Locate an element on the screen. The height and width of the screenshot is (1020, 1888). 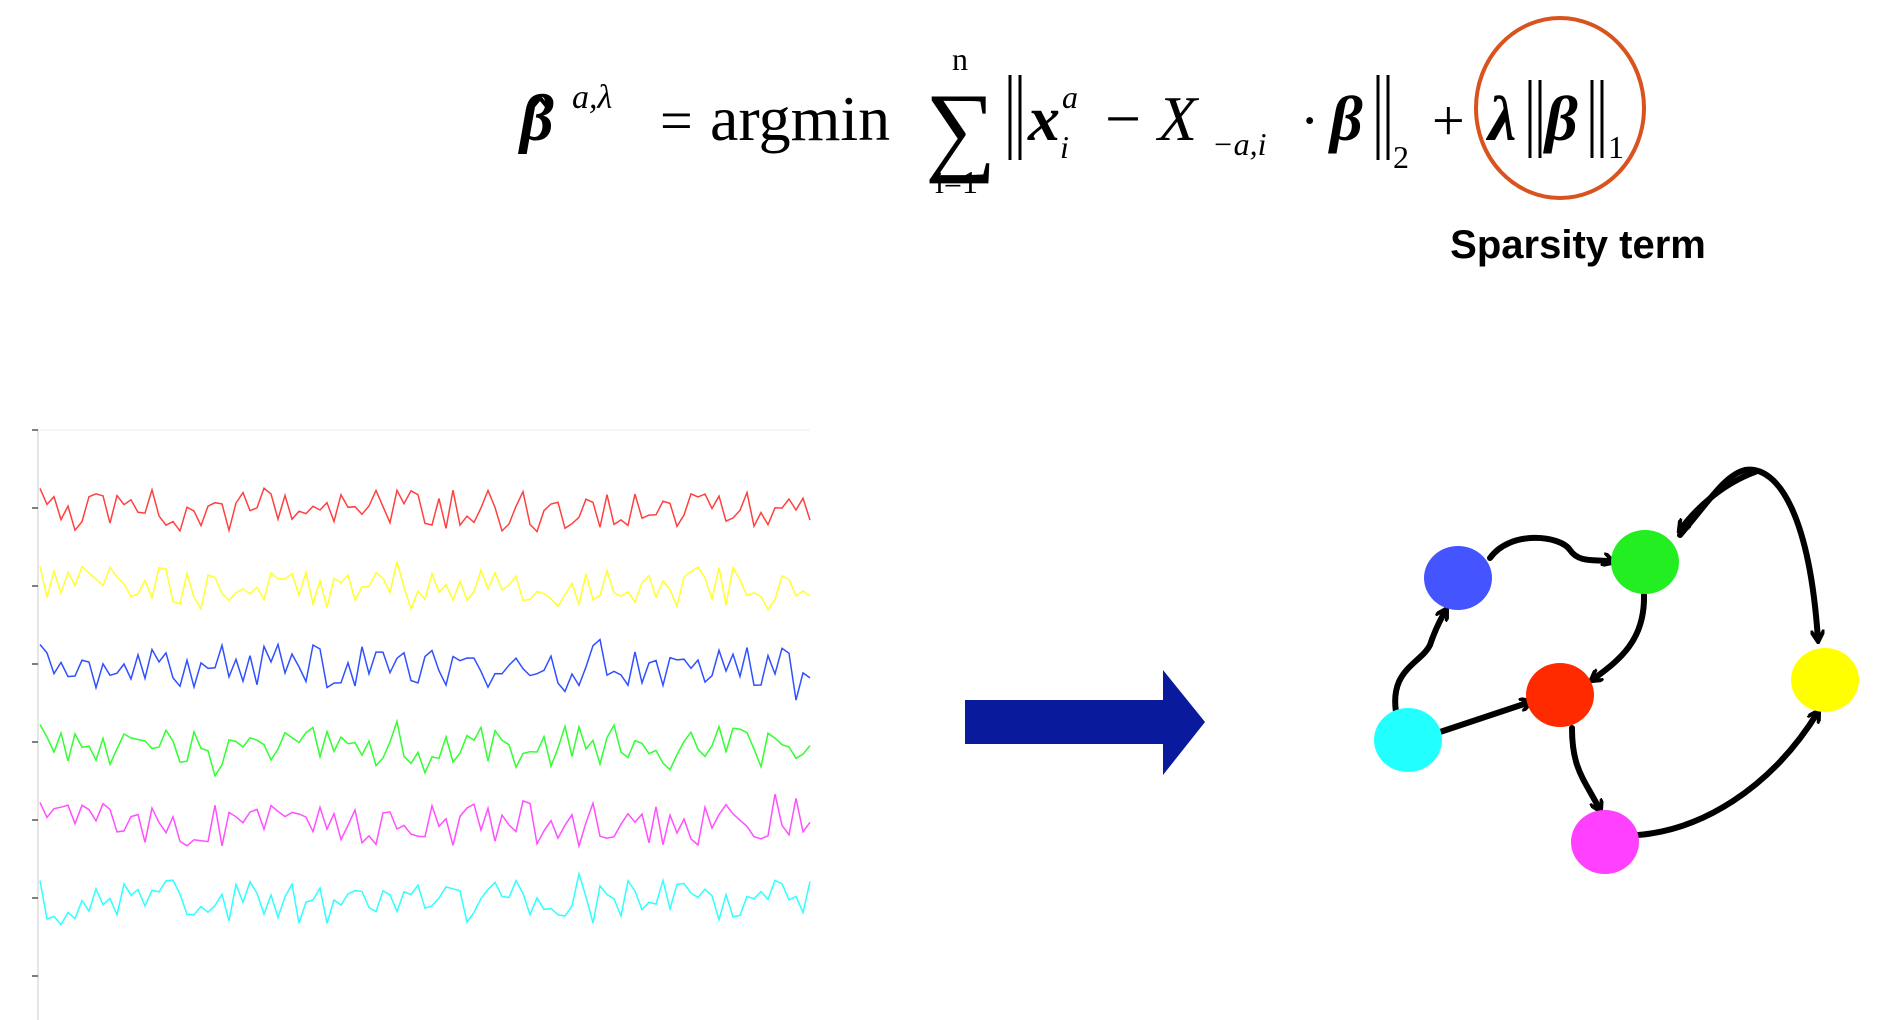
network-graph is located at coordinates (1616, 670).